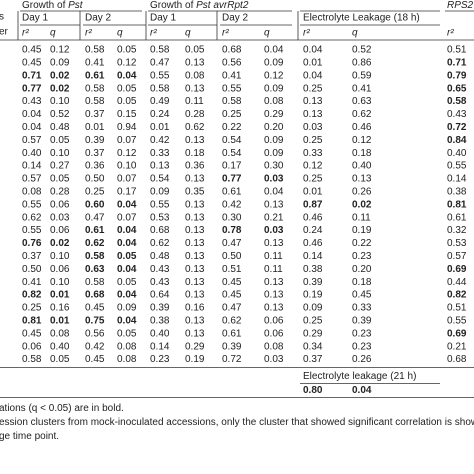 The image size is (474, 474). Describe the element at coordinates (32, 346) in the screenshot. I see `cell: 0.06` at that location.